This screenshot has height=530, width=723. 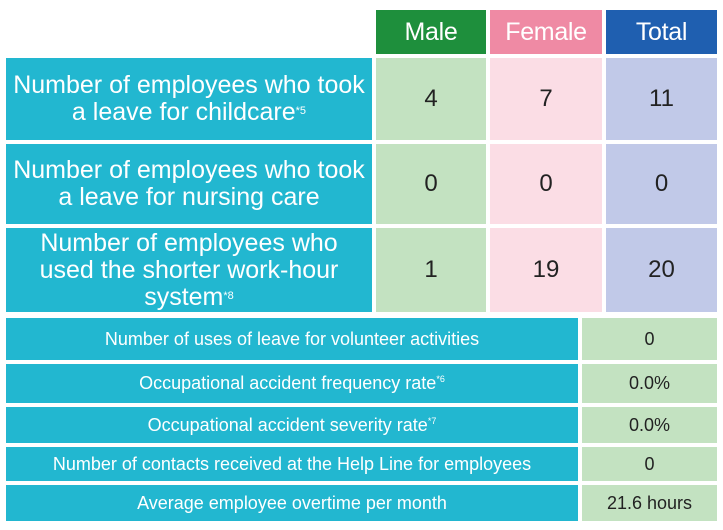 What do you see at coordinates (546, 32) in the screenshot?
I see `column-header-female: Female` at bounding box center [546, 32].